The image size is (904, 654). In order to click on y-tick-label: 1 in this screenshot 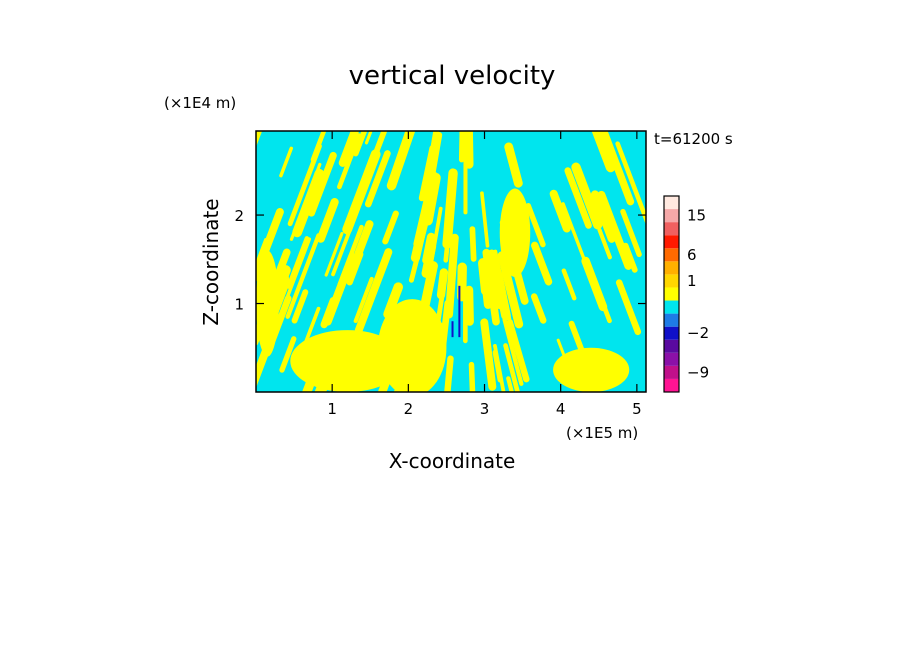, I will do `click(239, 305)`.